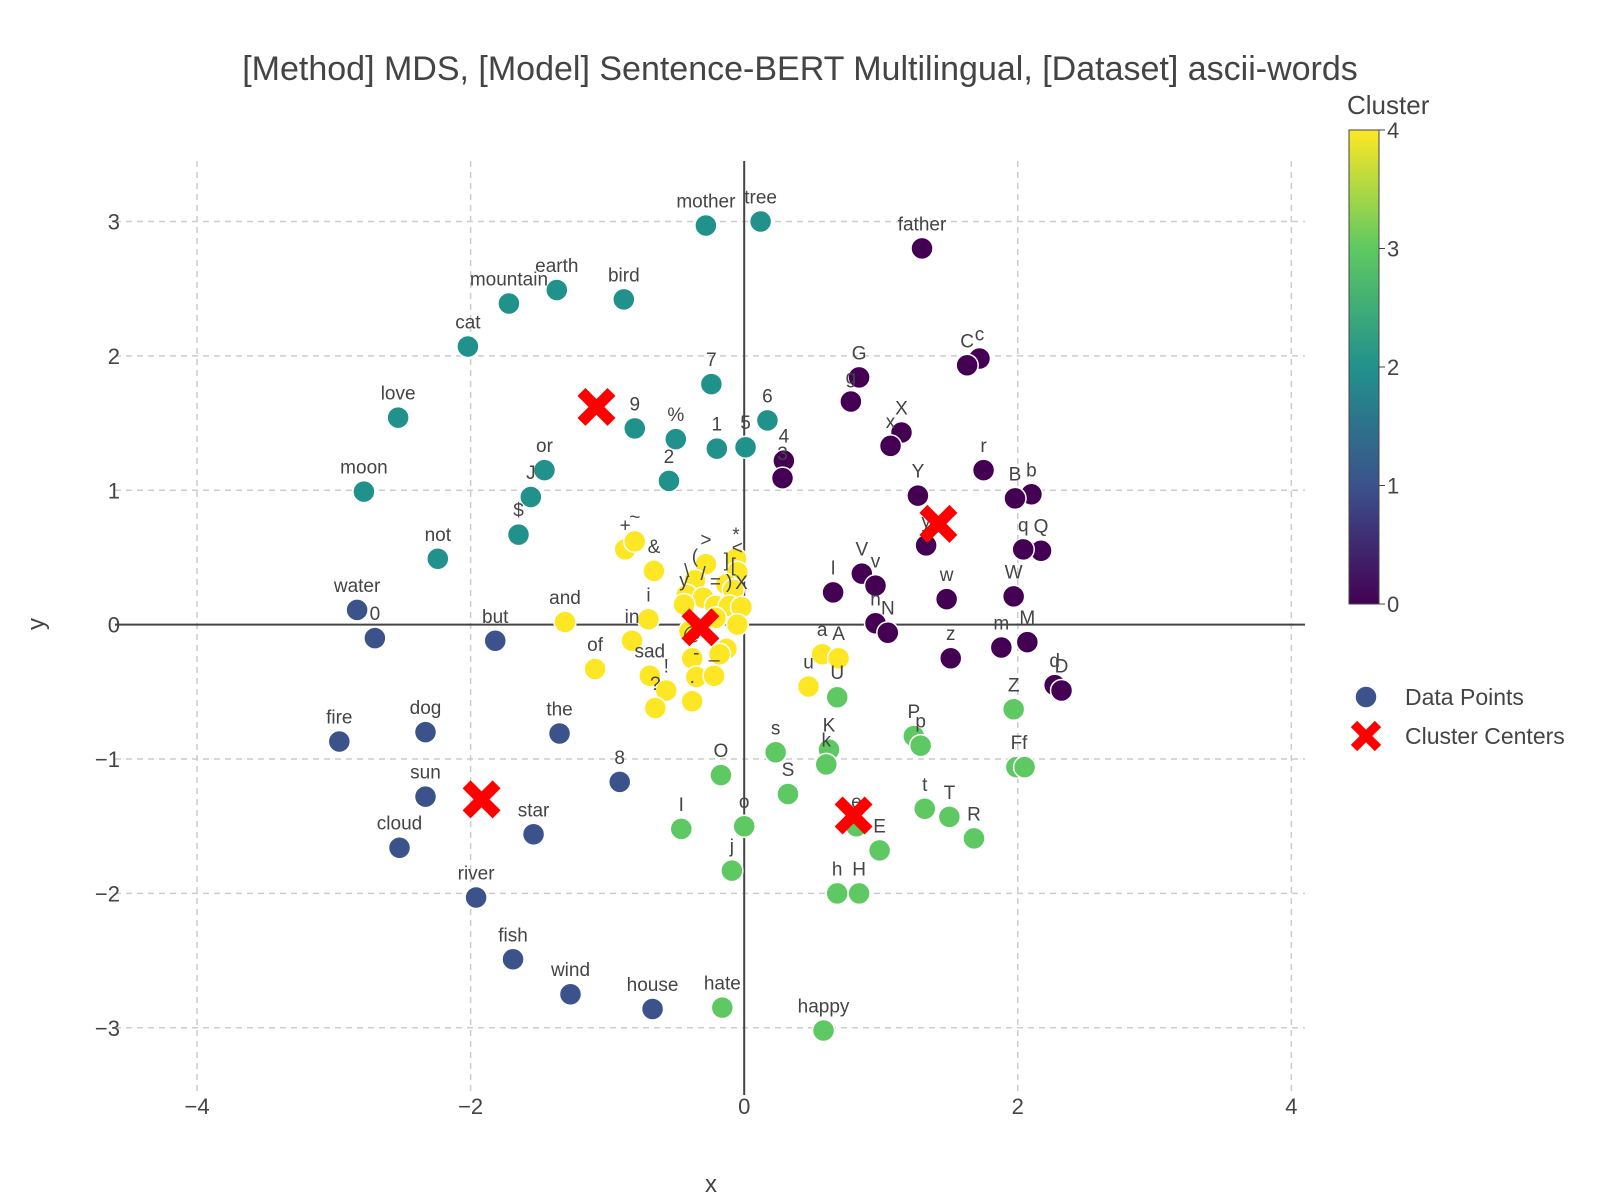 The height and width of the screenshot is (1200, 1600). I want to click on point-label: T, so click(950, 793).